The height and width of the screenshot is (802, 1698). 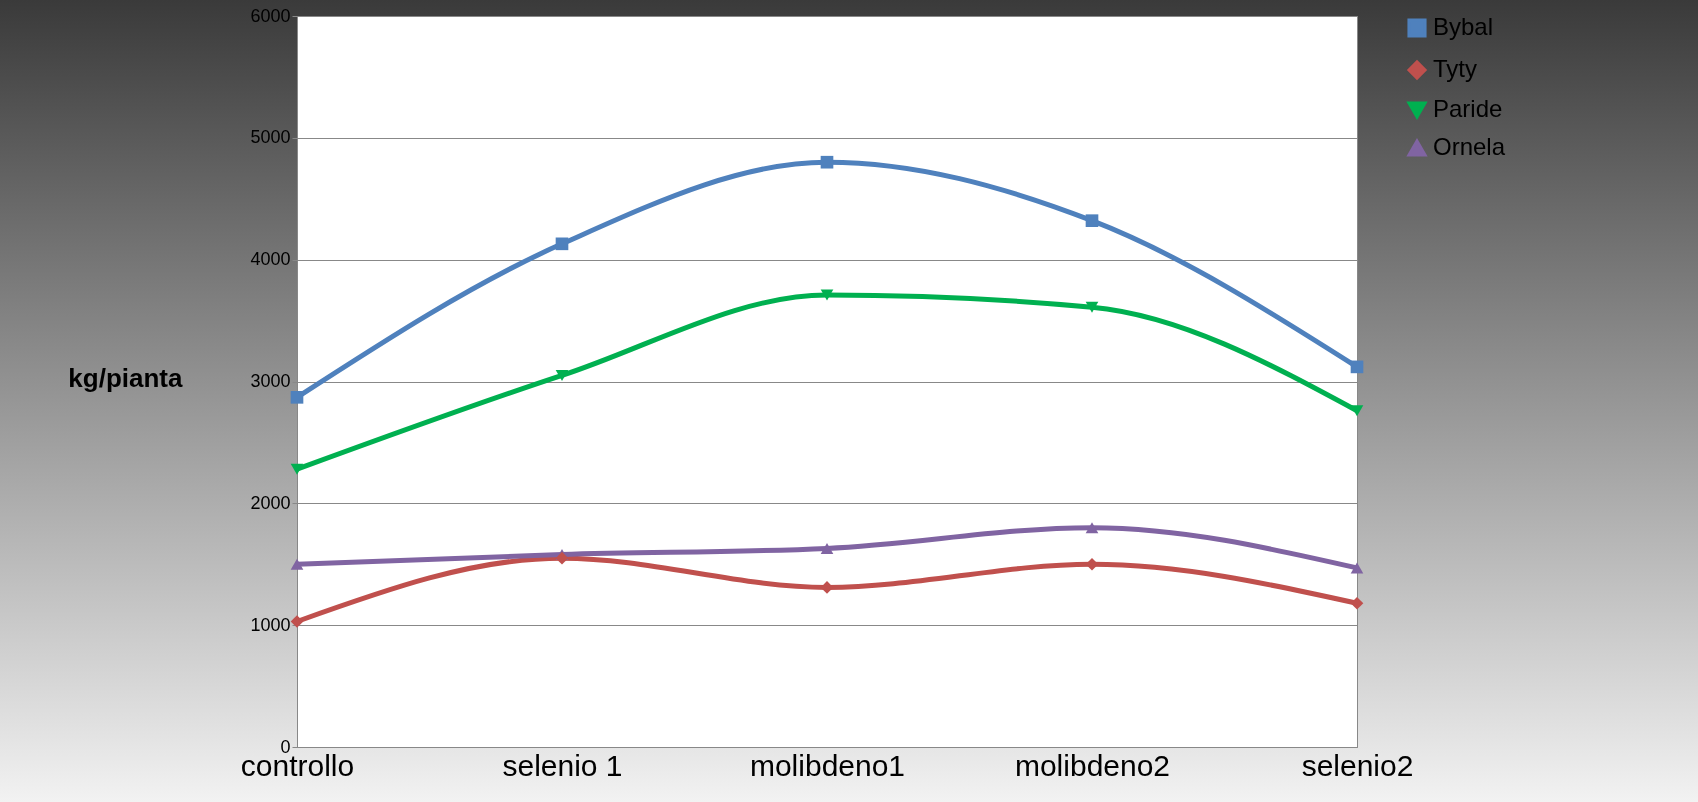 What do you see at coordinates (1357, 765) in the screenshot?
I see `x-tick-label: selenio2` at bounding box center [1357, 765].